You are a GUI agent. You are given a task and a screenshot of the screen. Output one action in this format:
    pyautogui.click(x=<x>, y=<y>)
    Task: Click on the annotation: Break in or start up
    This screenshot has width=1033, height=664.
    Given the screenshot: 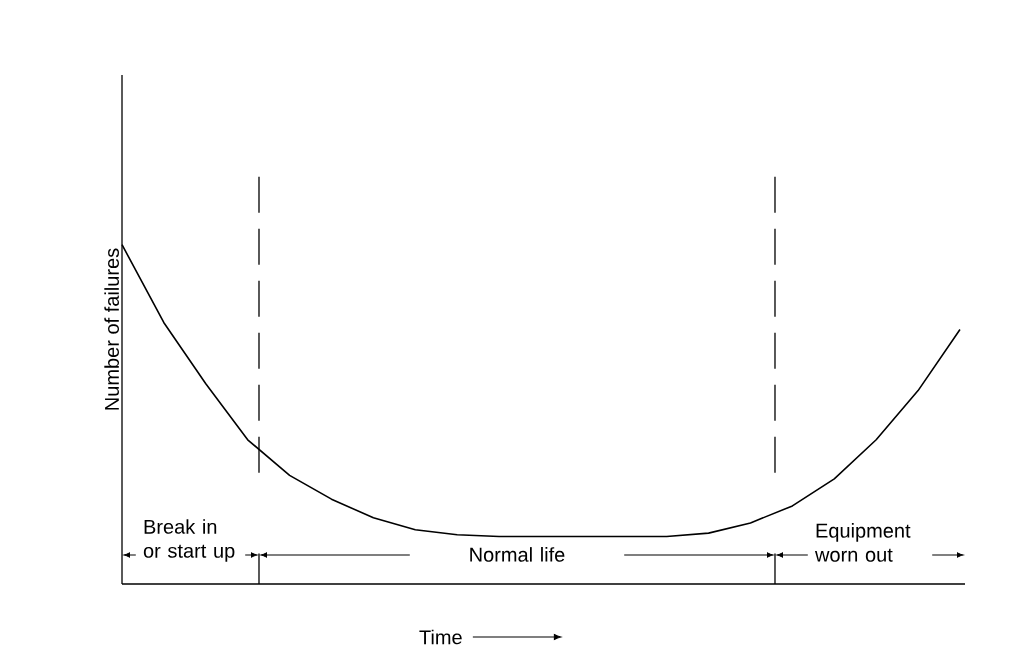 What is the action you would take?
    pyautogui.click(x=189, y=540)
    